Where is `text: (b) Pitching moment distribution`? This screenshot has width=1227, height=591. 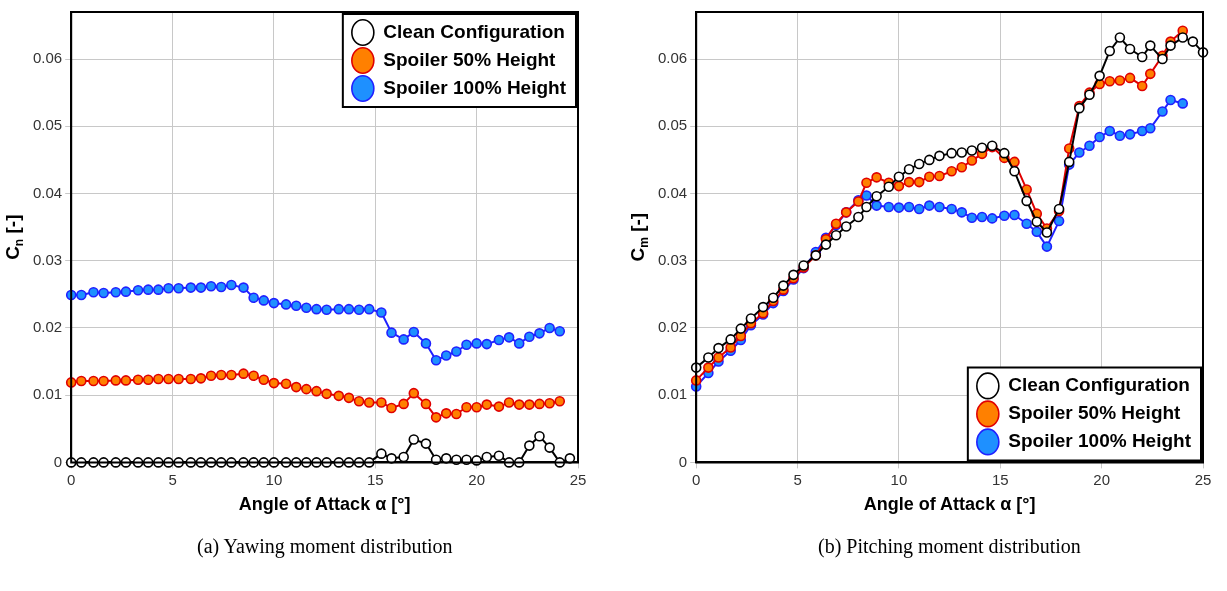 text: (b) Pitching moment distribution is located at coordinates (949, 546).